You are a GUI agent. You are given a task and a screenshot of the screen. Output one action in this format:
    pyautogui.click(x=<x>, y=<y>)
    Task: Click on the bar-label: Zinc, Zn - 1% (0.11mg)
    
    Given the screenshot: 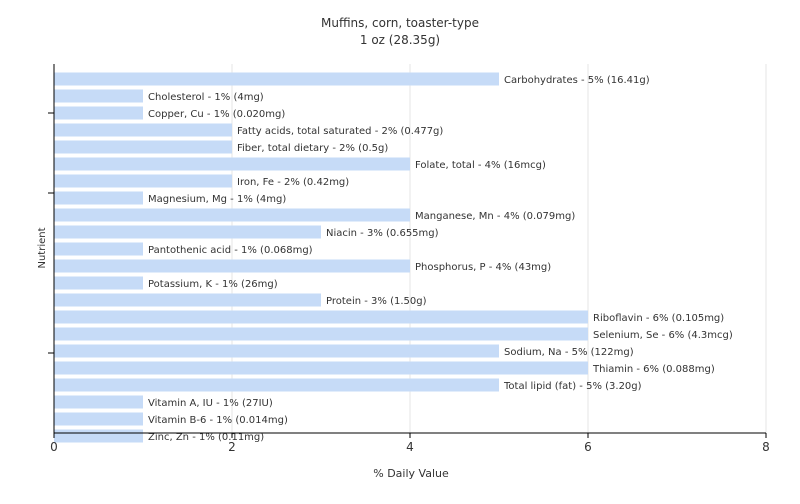 What is the action you would take?
    pyautogui.click(x=206, y=437)
    